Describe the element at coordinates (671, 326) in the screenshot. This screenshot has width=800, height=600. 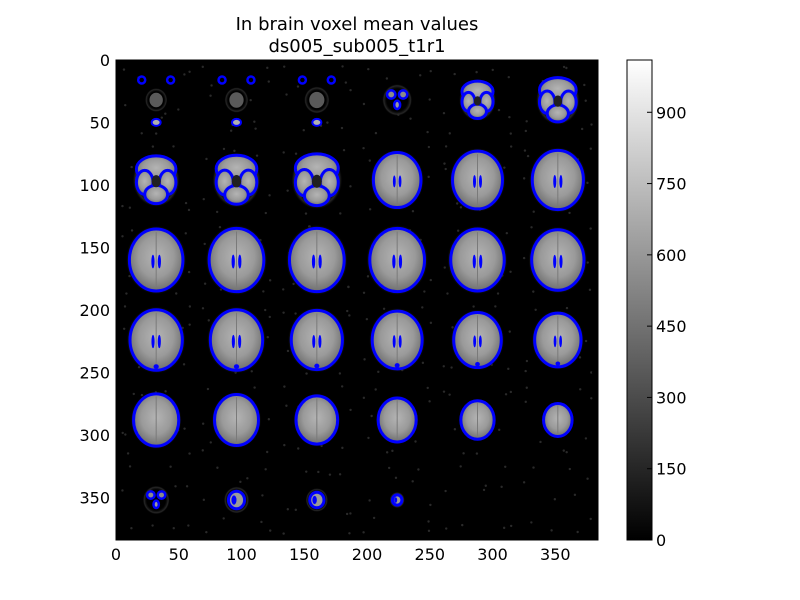
I see `colorbar-tick-label: 450` at that location.